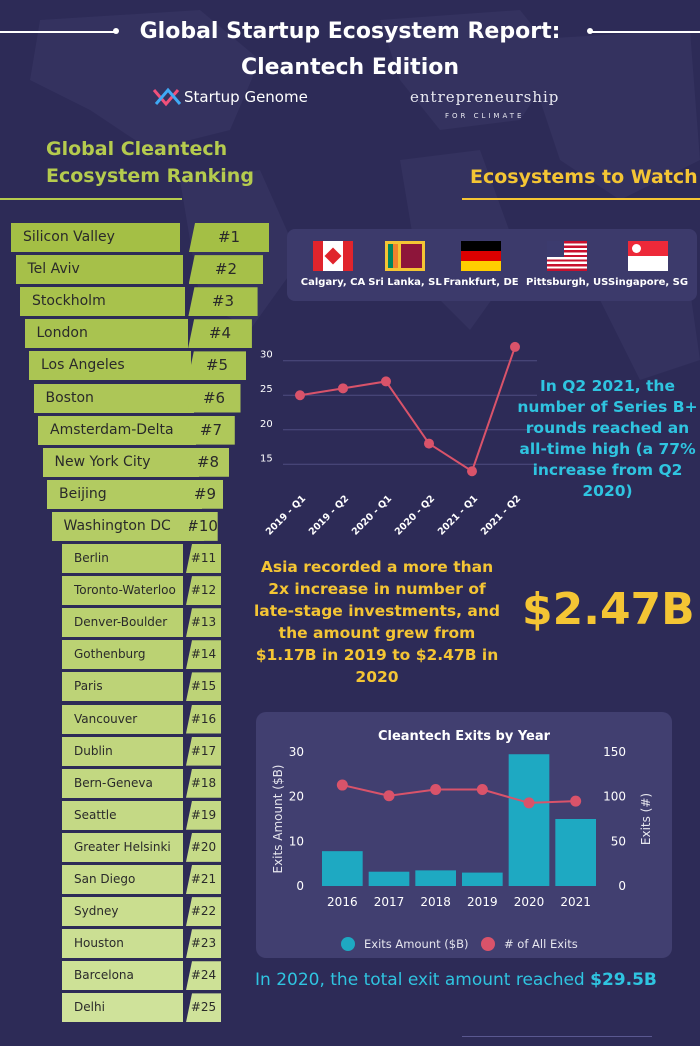 The image size is (700, 1046). Describe the element at coordinates (99, 270) in the screenshot. I see `ranking-ecosystem-name: Tel Aviv` at that location.